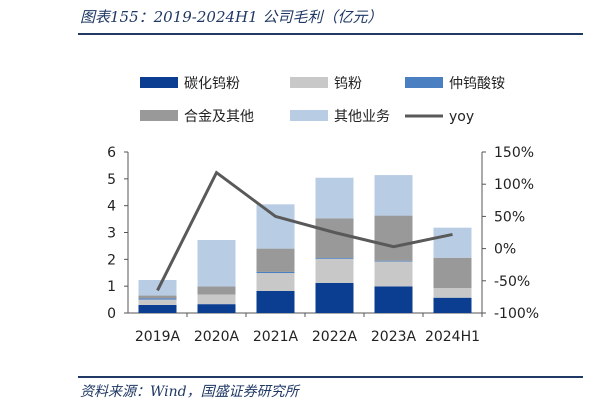  What do you see at coordinates (330, 34) in the screenshot?
I see `title-divider` at bounding box center [330, 34].